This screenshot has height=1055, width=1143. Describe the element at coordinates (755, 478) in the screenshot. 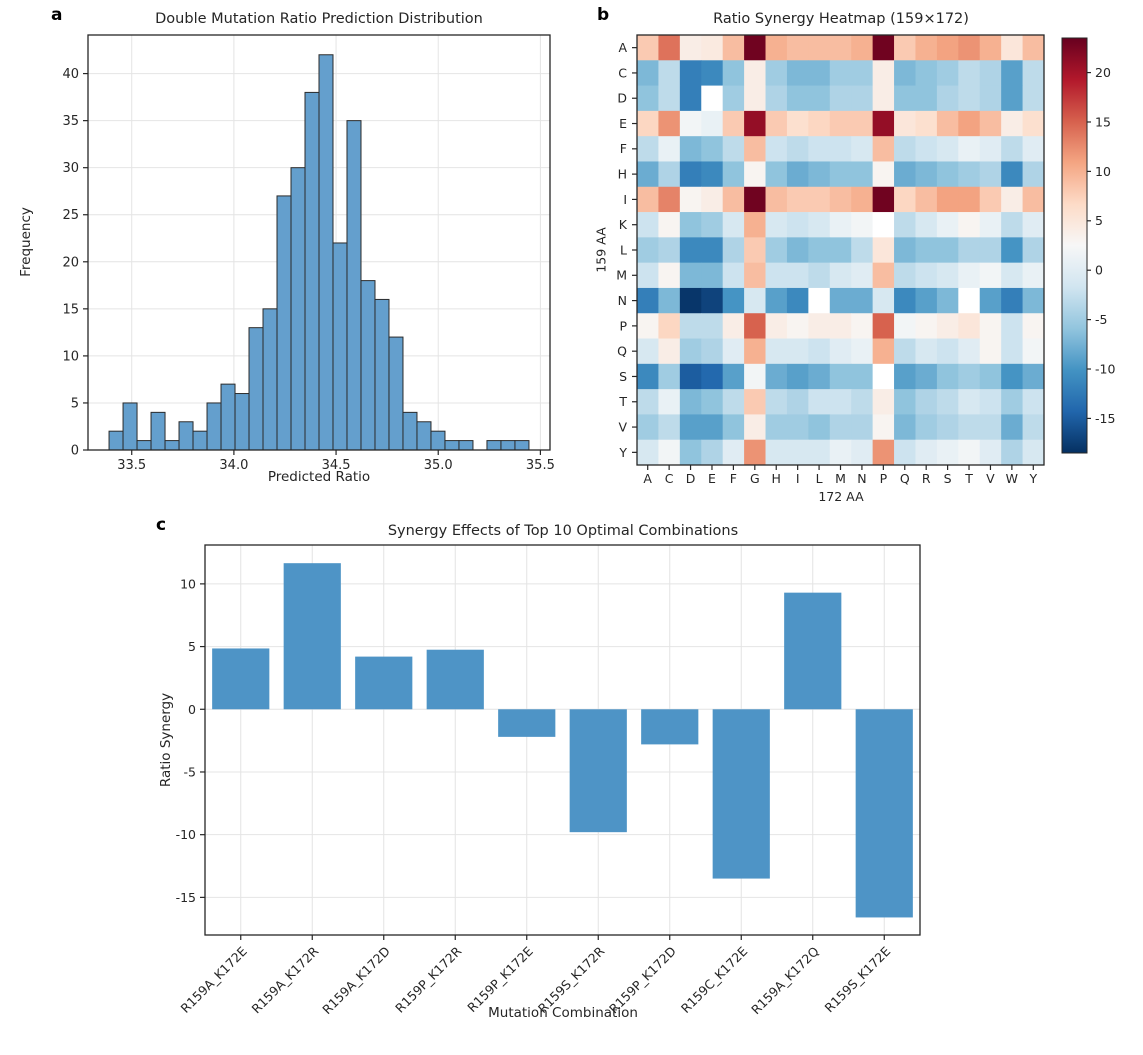

I see `svg-text: G` at that location.